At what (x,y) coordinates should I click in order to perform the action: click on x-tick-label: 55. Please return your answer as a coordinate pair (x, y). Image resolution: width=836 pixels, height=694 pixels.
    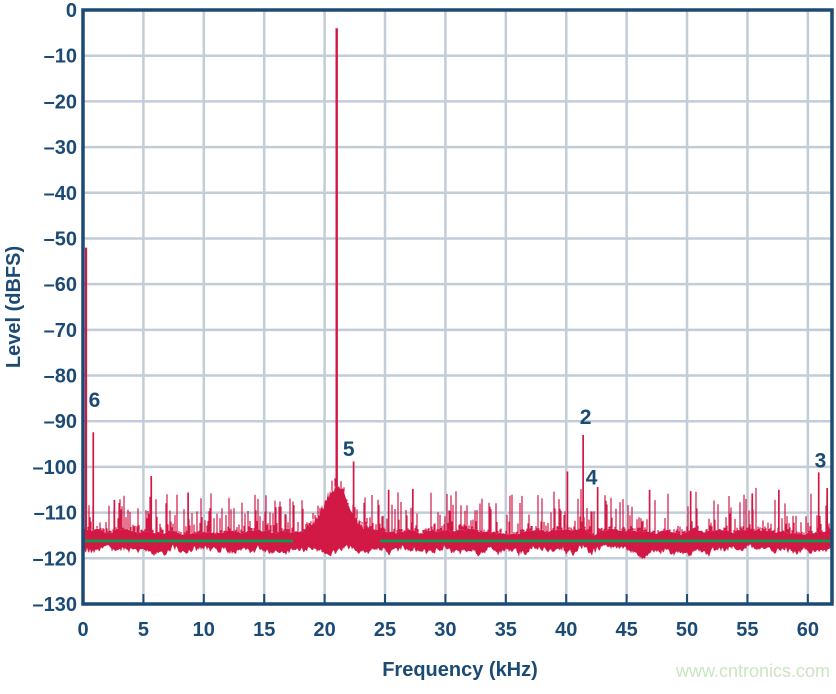
    Looking at the image, I should click on (747, 630).